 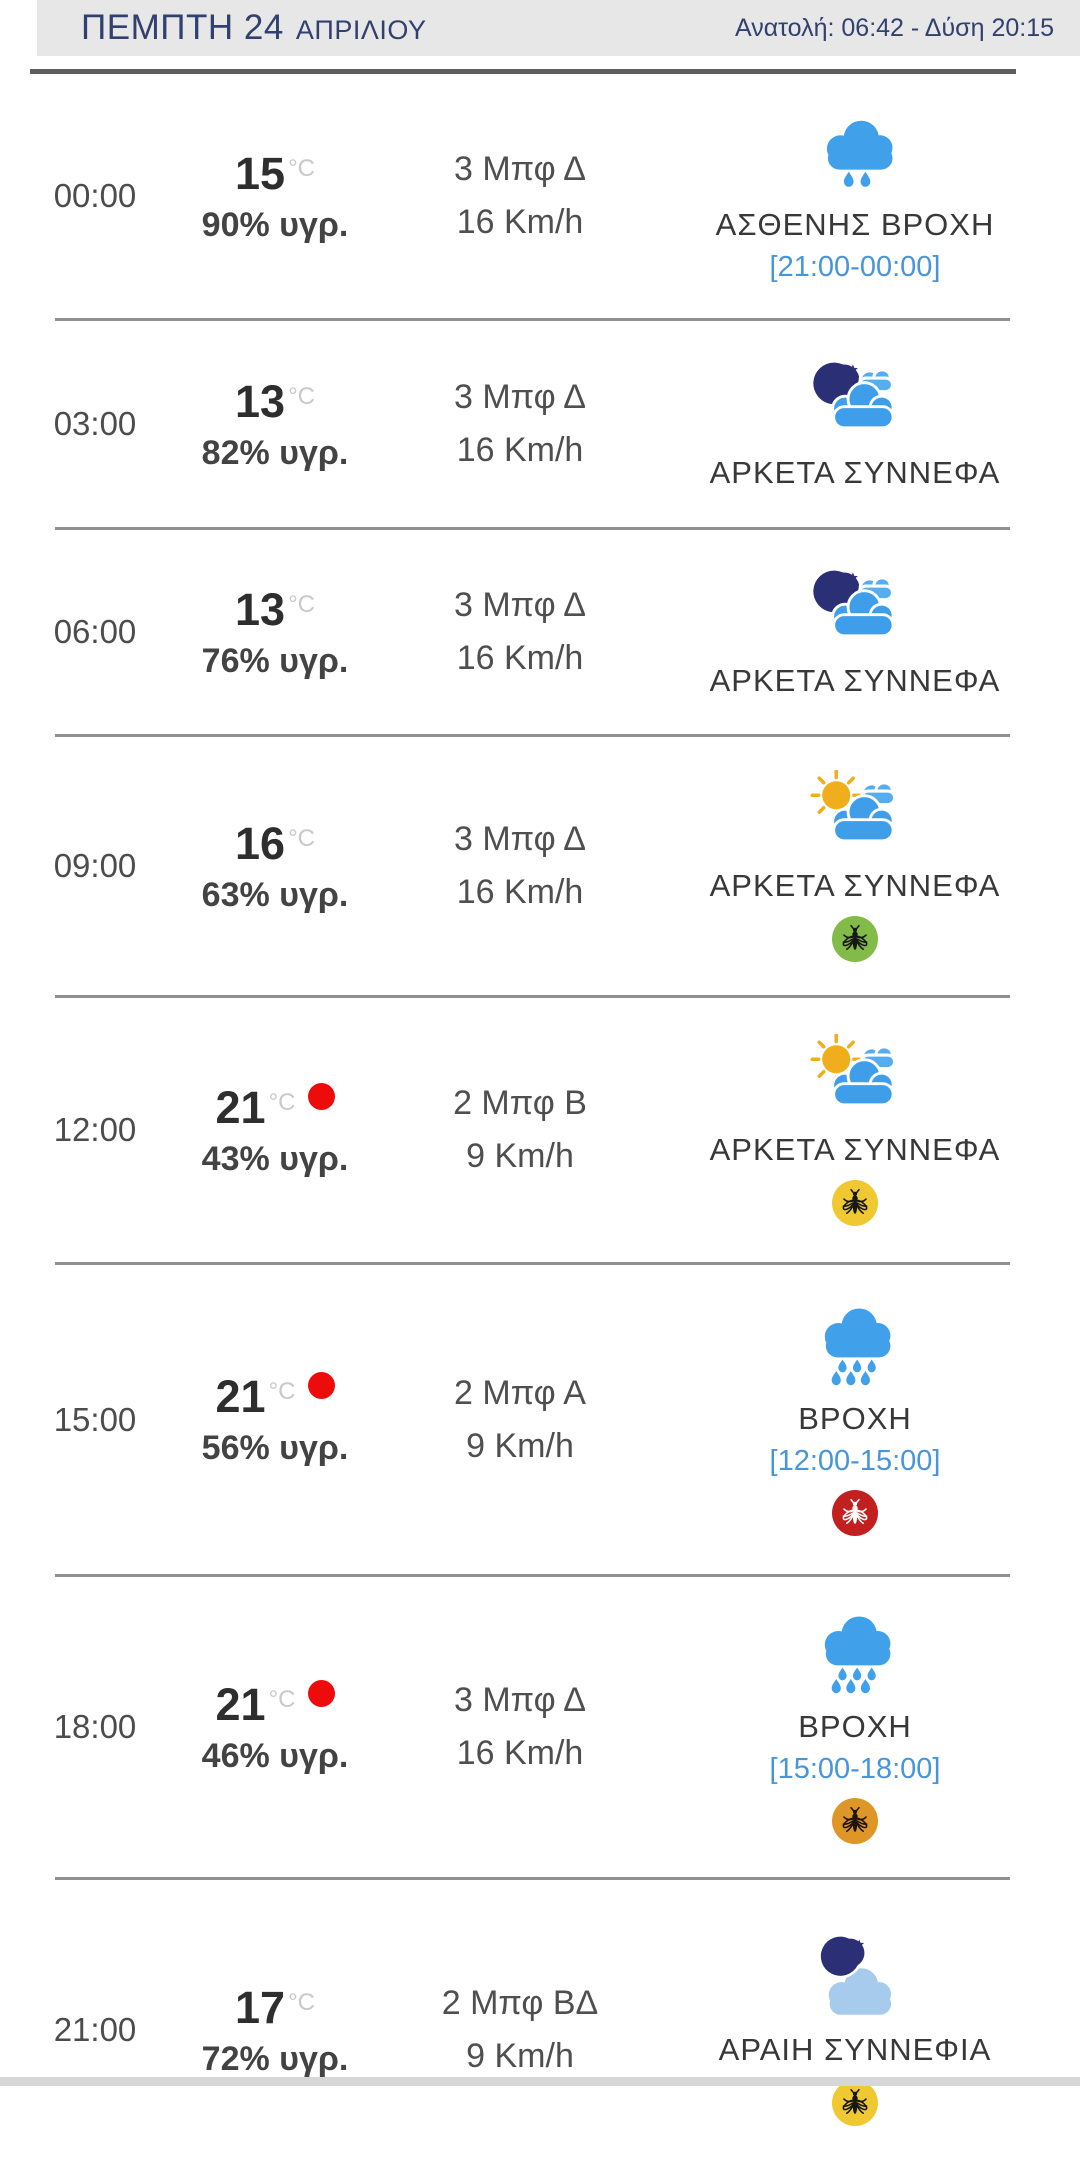 What do you see at coordinates (855, 401) in the screenshot?
I see `moon-clouds-icon` at bounding box center [855, 401].